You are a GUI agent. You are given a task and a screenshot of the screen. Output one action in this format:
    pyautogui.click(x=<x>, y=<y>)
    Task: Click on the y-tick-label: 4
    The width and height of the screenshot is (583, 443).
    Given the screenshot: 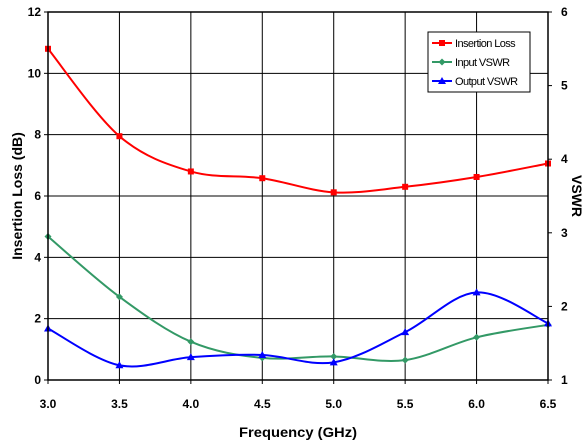 What is the action you would take?
    pyautogui.click(x=37, y=257)
    